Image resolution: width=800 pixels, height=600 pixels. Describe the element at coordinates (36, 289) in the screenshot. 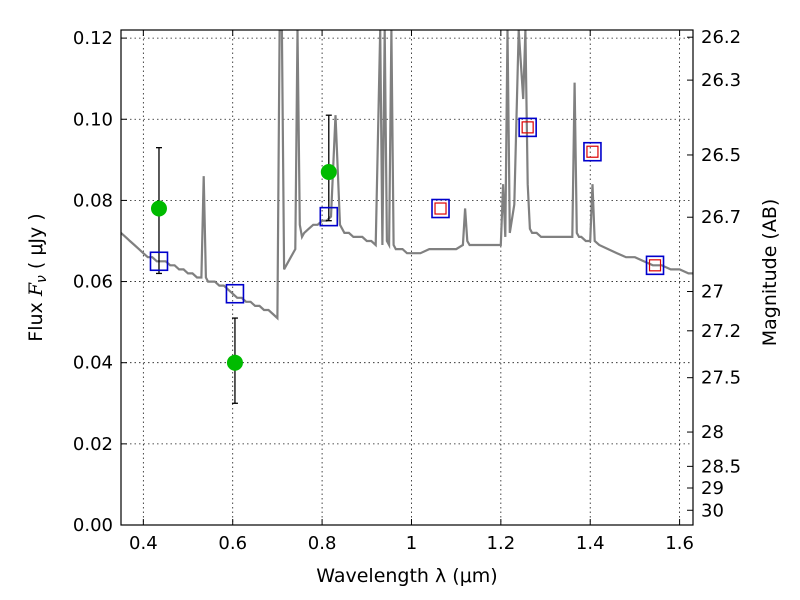

I see `y-axis-label-symbol: F` at that location.